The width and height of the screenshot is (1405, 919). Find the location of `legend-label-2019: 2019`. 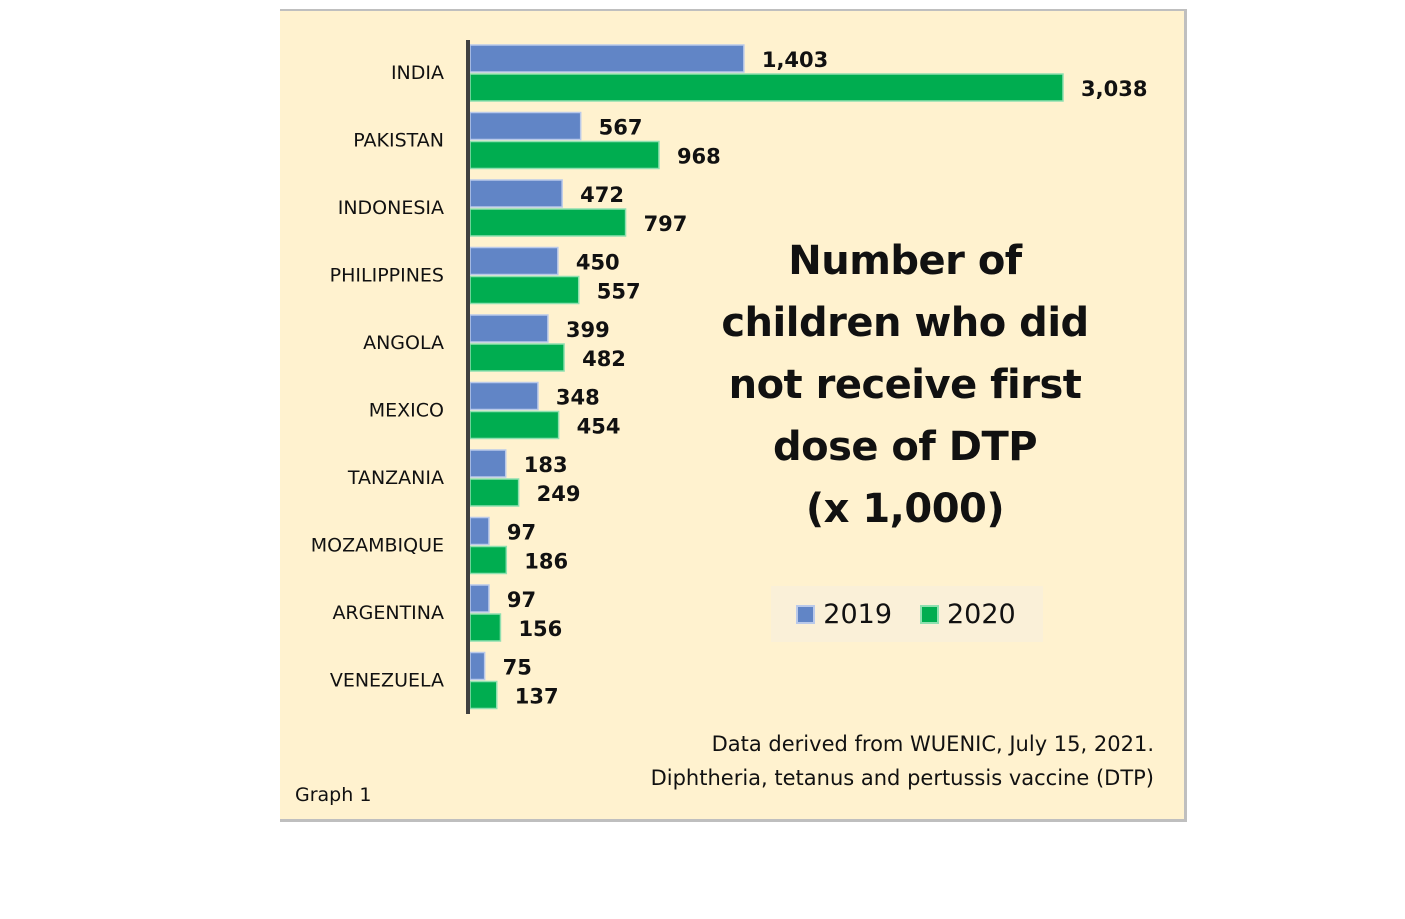

legend-label-2019: 2019 is located at coordinates (857, 614).